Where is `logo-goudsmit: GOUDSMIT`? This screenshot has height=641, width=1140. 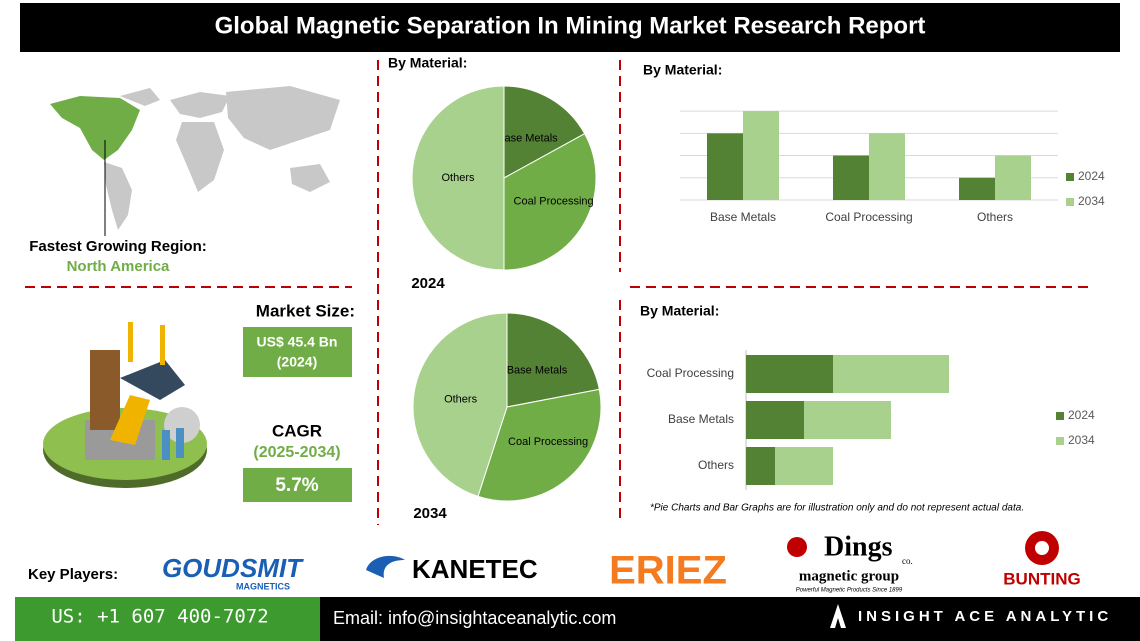
logo-goudsmit: GOUDSMIT is located at coordinates (233, 568).